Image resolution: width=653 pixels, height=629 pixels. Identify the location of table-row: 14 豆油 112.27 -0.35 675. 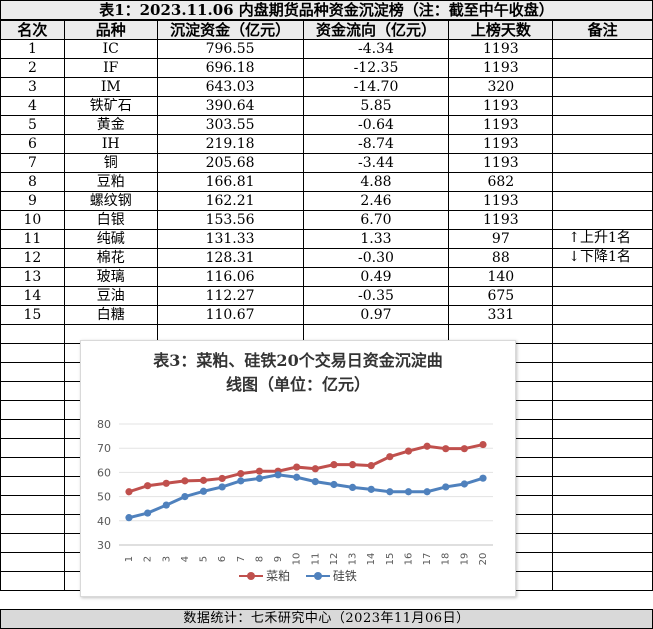
(326, 296).